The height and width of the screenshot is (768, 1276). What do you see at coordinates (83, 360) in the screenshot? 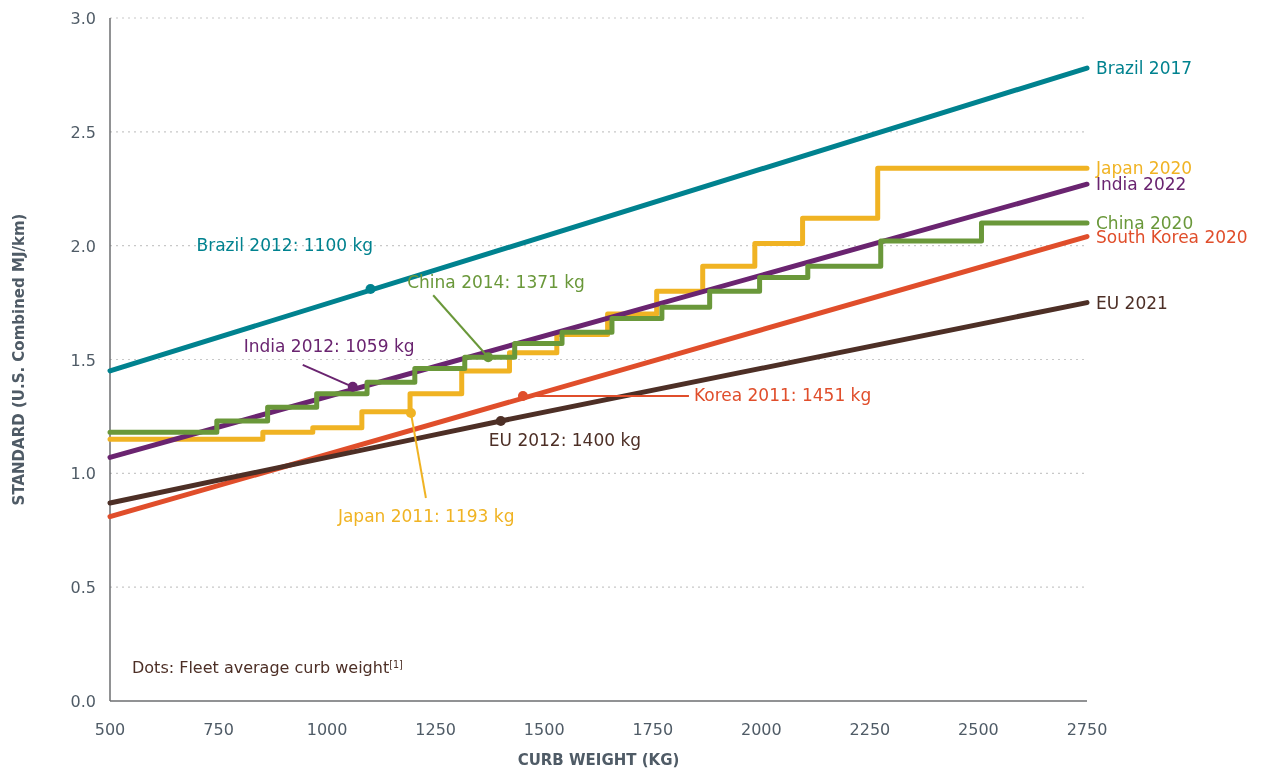
I see `y-tick-label: 1.5` at bounding box center [83, 360].